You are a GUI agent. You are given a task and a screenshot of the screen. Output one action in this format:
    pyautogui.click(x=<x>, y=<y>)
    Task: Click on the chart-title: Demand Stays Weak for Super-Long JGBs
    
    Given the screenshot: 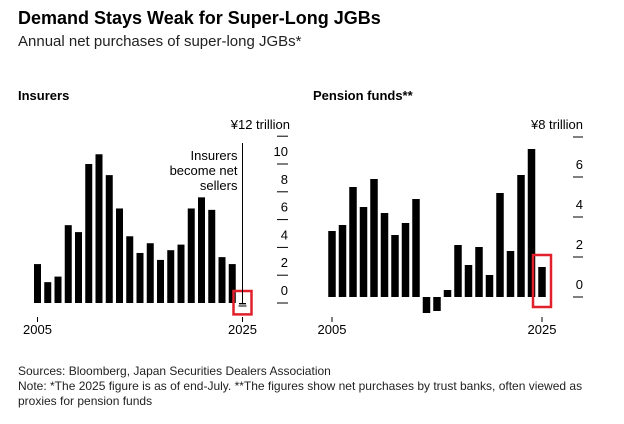 What is the action you would take?
    pyautogui.click(x=199, y=18)
    